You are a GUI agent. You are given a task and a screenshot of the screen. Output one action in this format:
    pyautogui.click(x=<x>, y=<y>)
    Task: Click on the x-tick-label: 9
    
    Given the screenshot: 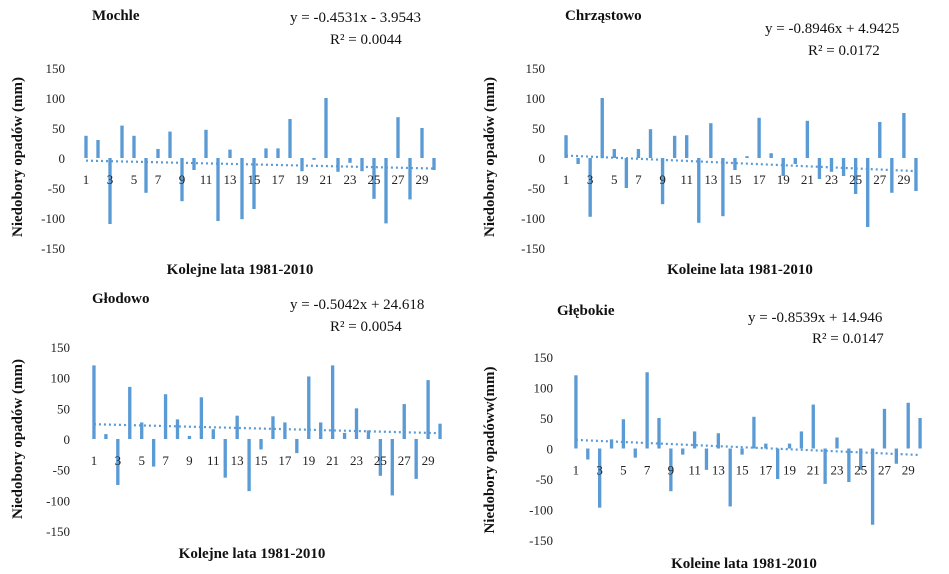 What is the action you would take?
    pyautogui.click(x=662, y=179)
    